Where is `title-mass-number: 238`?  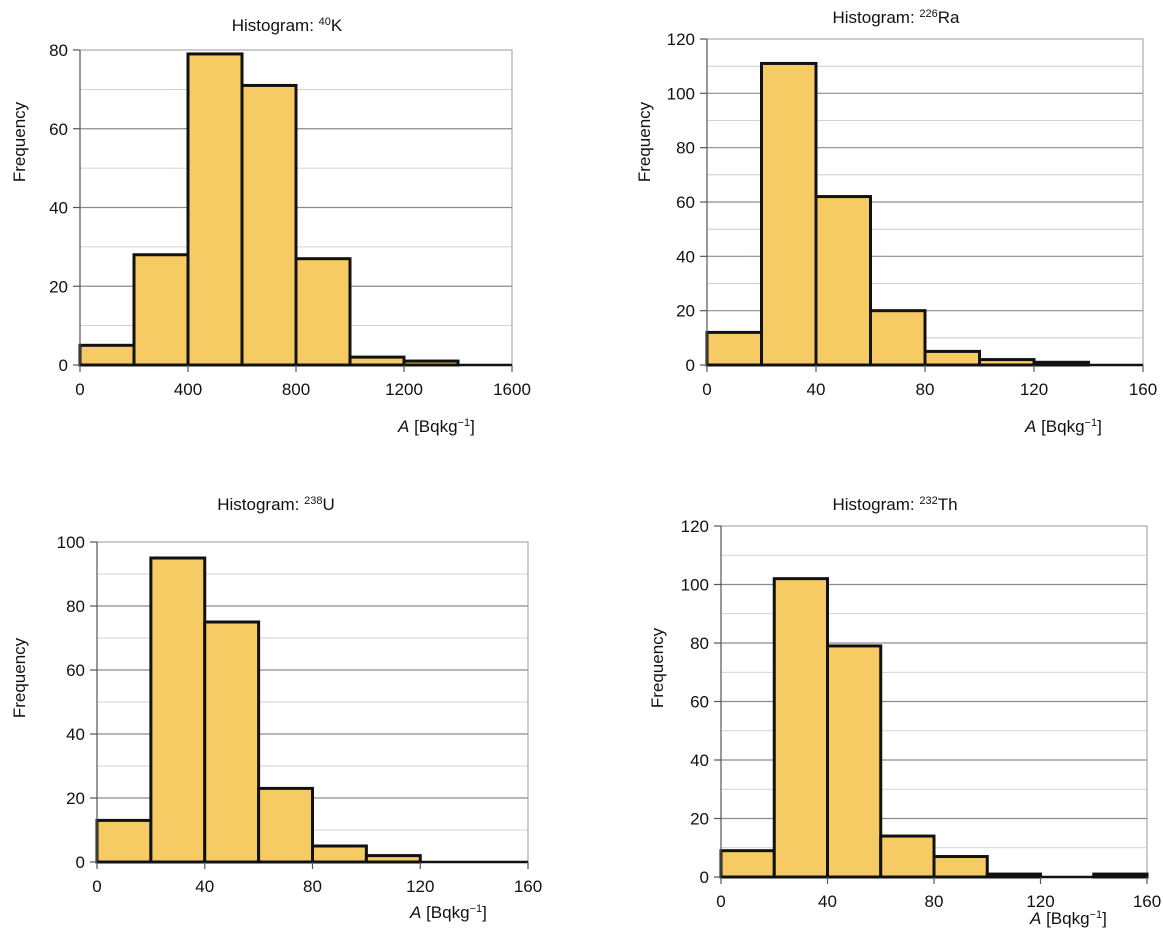
title-mass-number: 238 is located at coordinates (313, 501).